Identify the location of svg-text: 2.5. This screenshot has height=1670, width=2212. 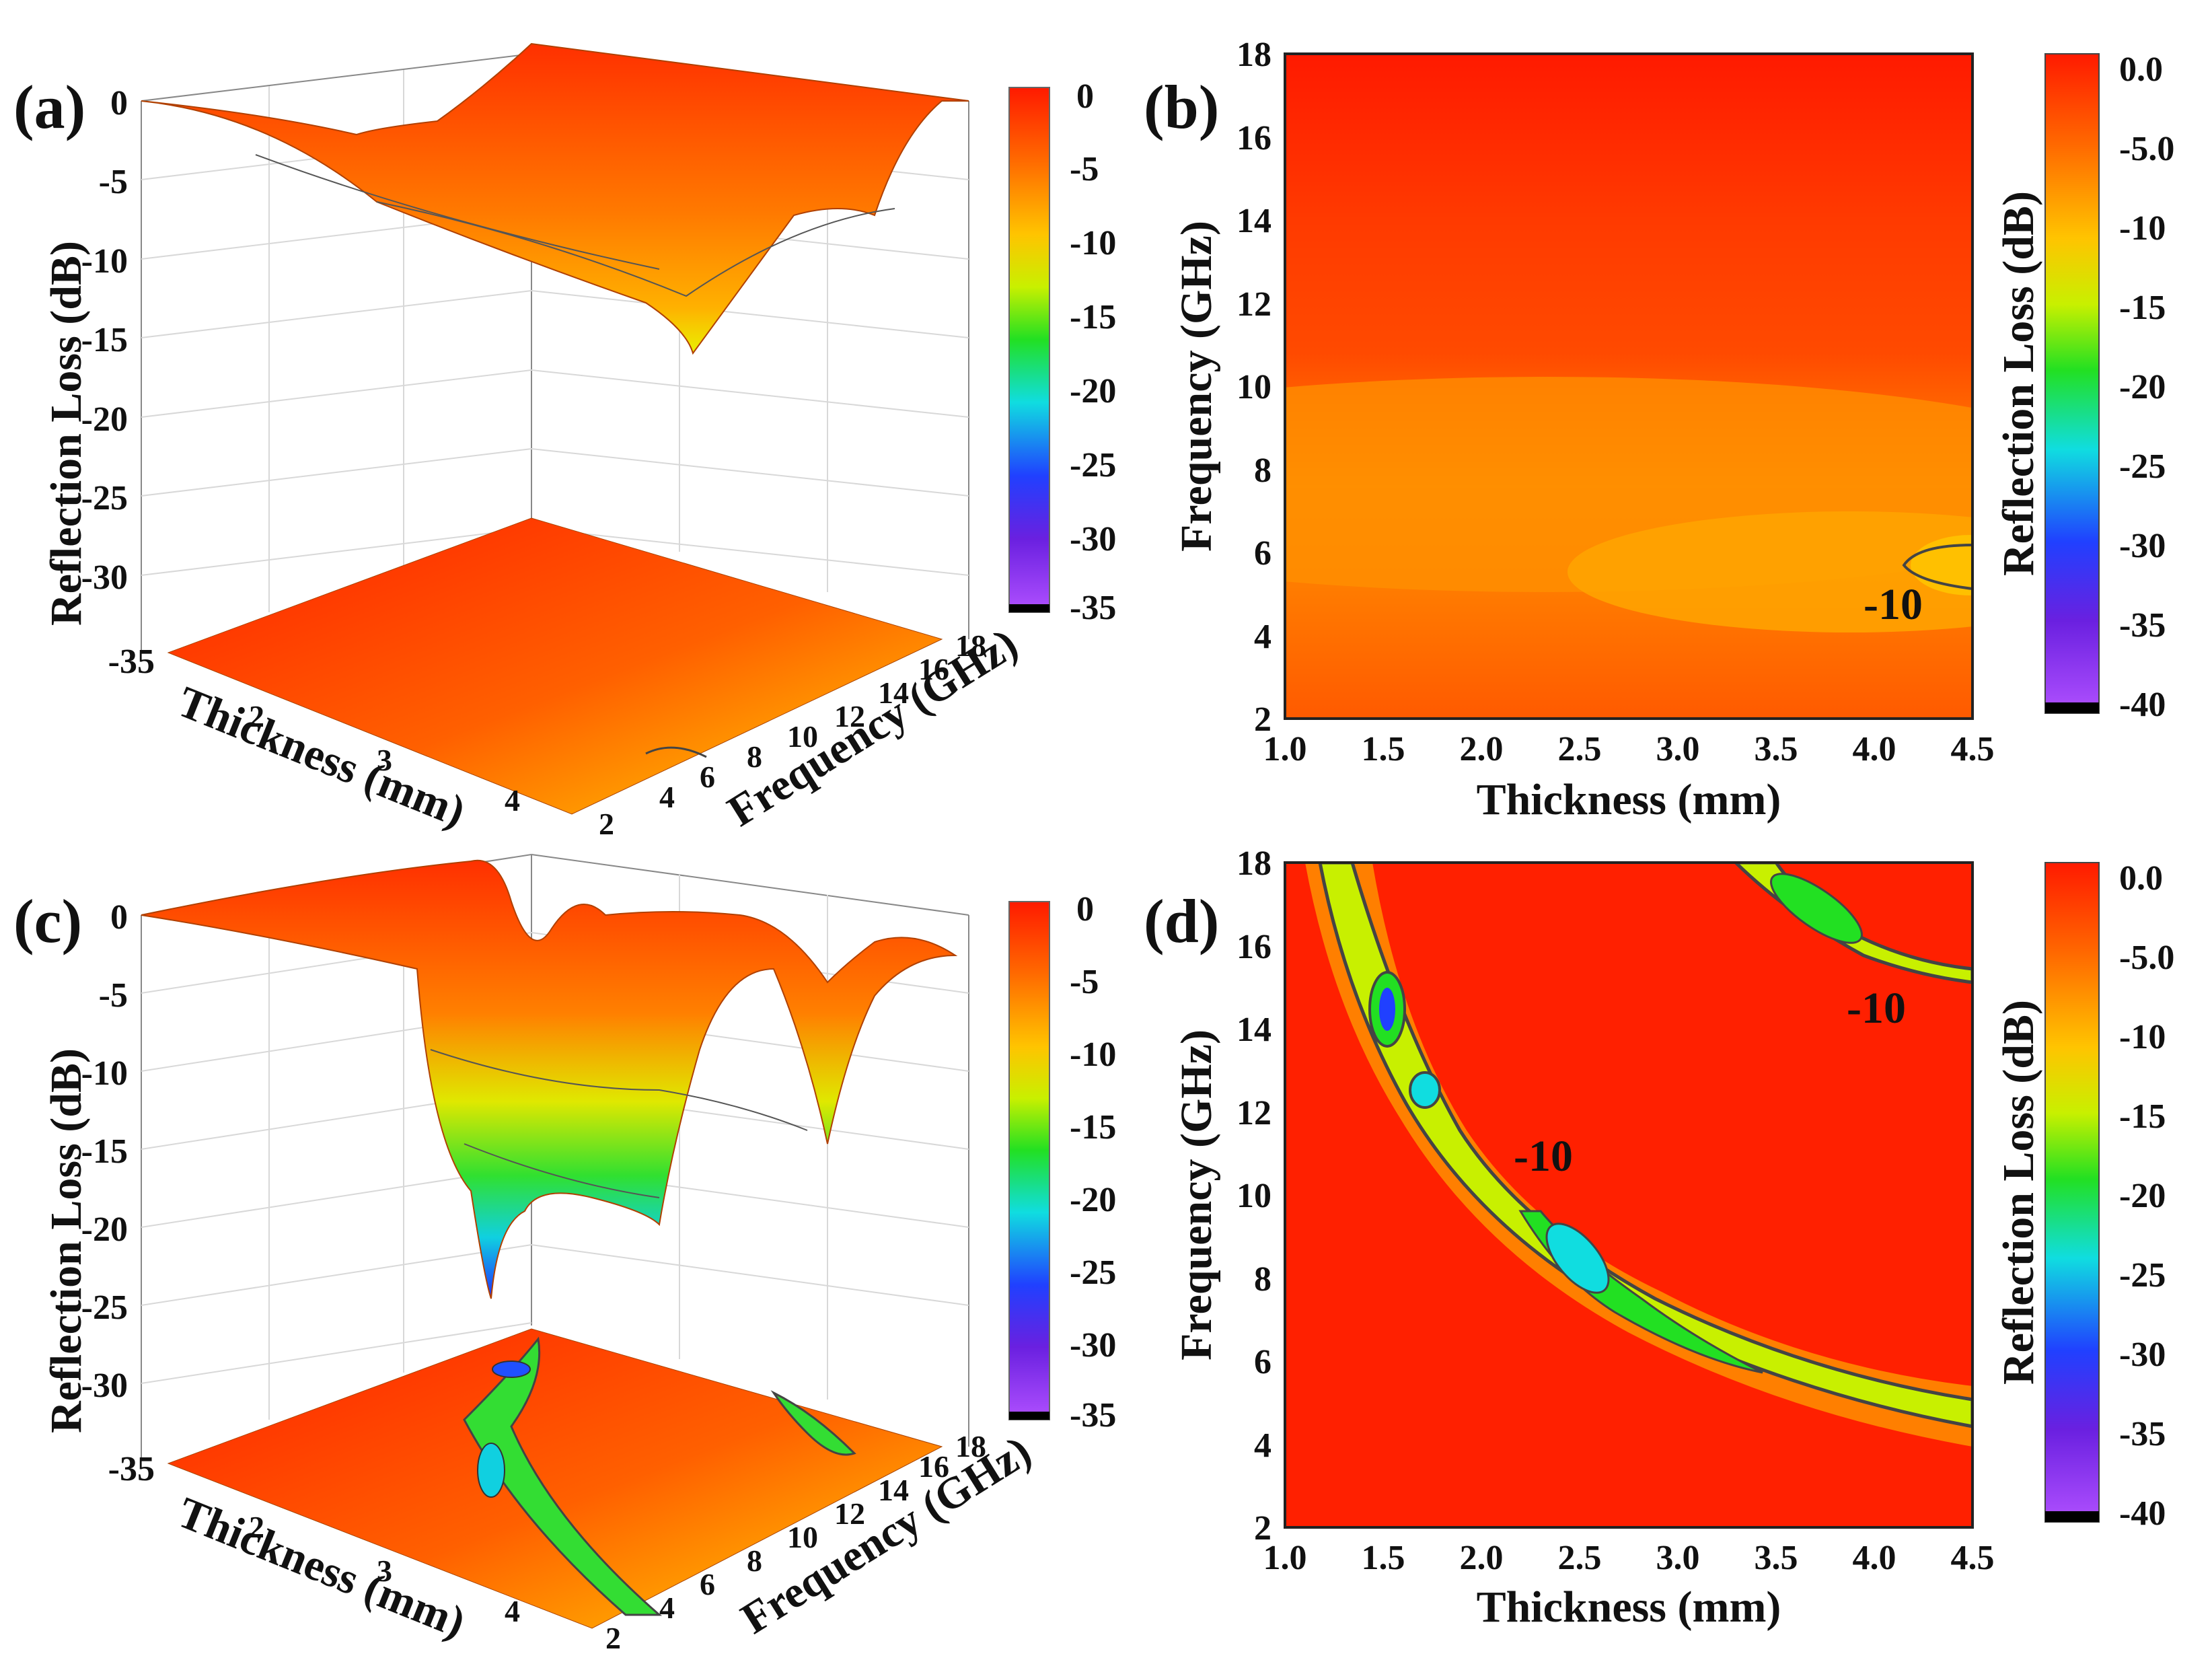
(1580, 749).